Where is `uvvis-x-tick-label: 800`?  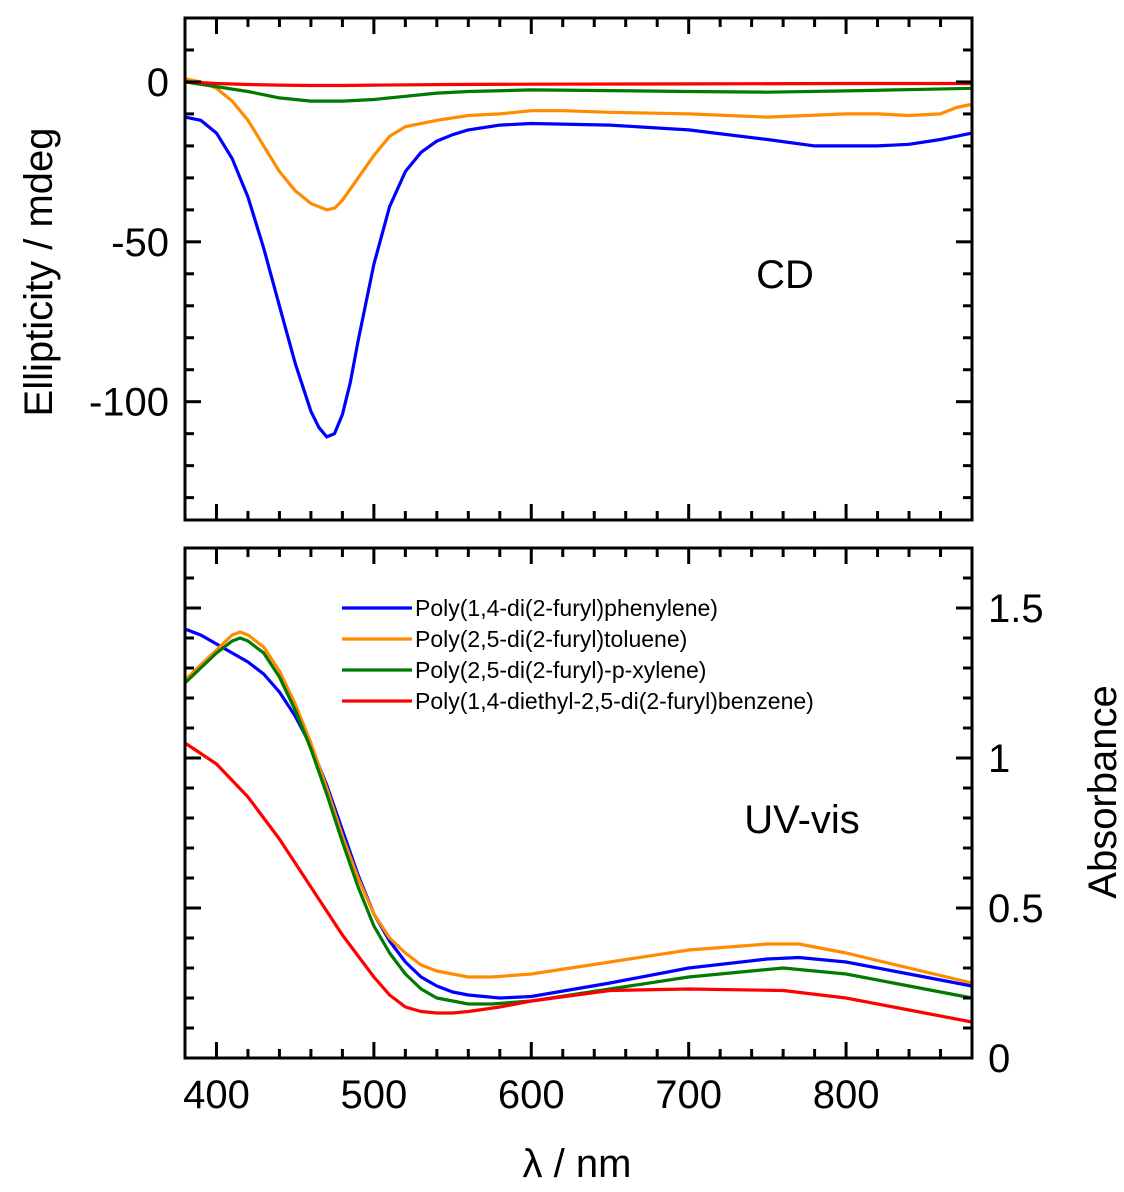
uvvis-x-tick-label: 800 is located at coordinates (846, 1095).